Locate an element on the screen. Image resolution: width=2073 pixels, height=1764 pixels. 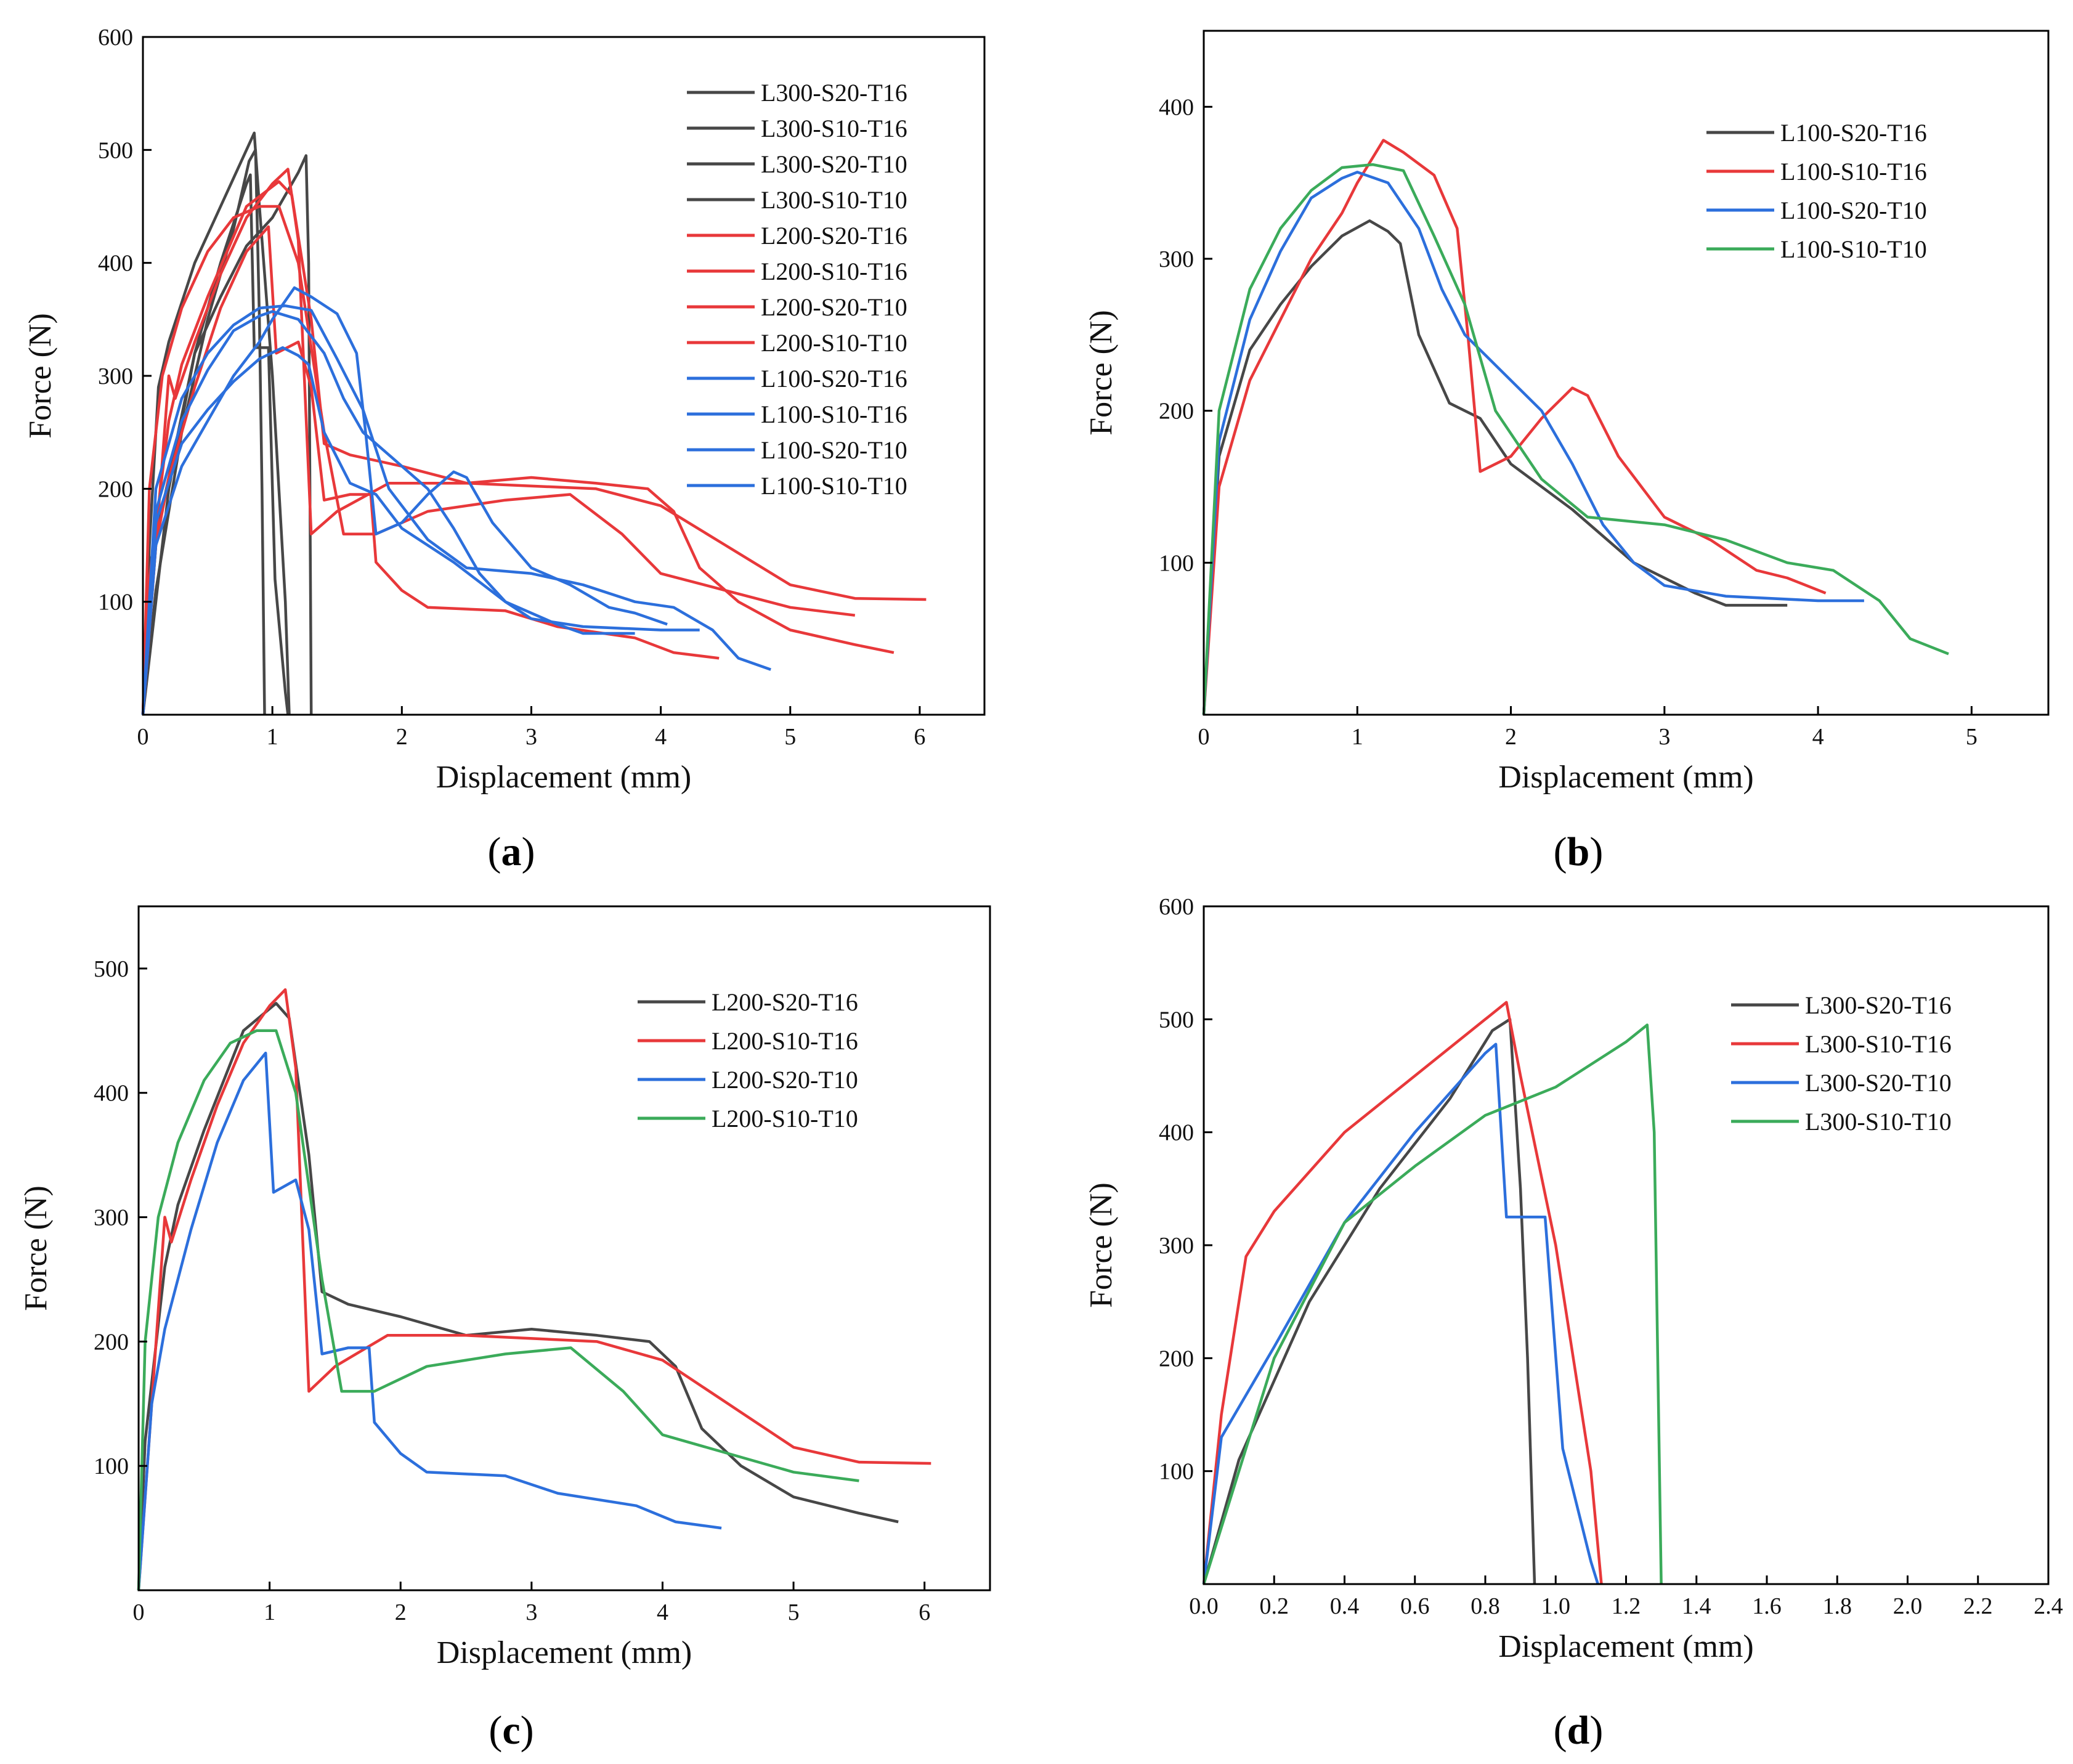
x-tick-label: 1.4 is located at coordinates (1697, 1606).